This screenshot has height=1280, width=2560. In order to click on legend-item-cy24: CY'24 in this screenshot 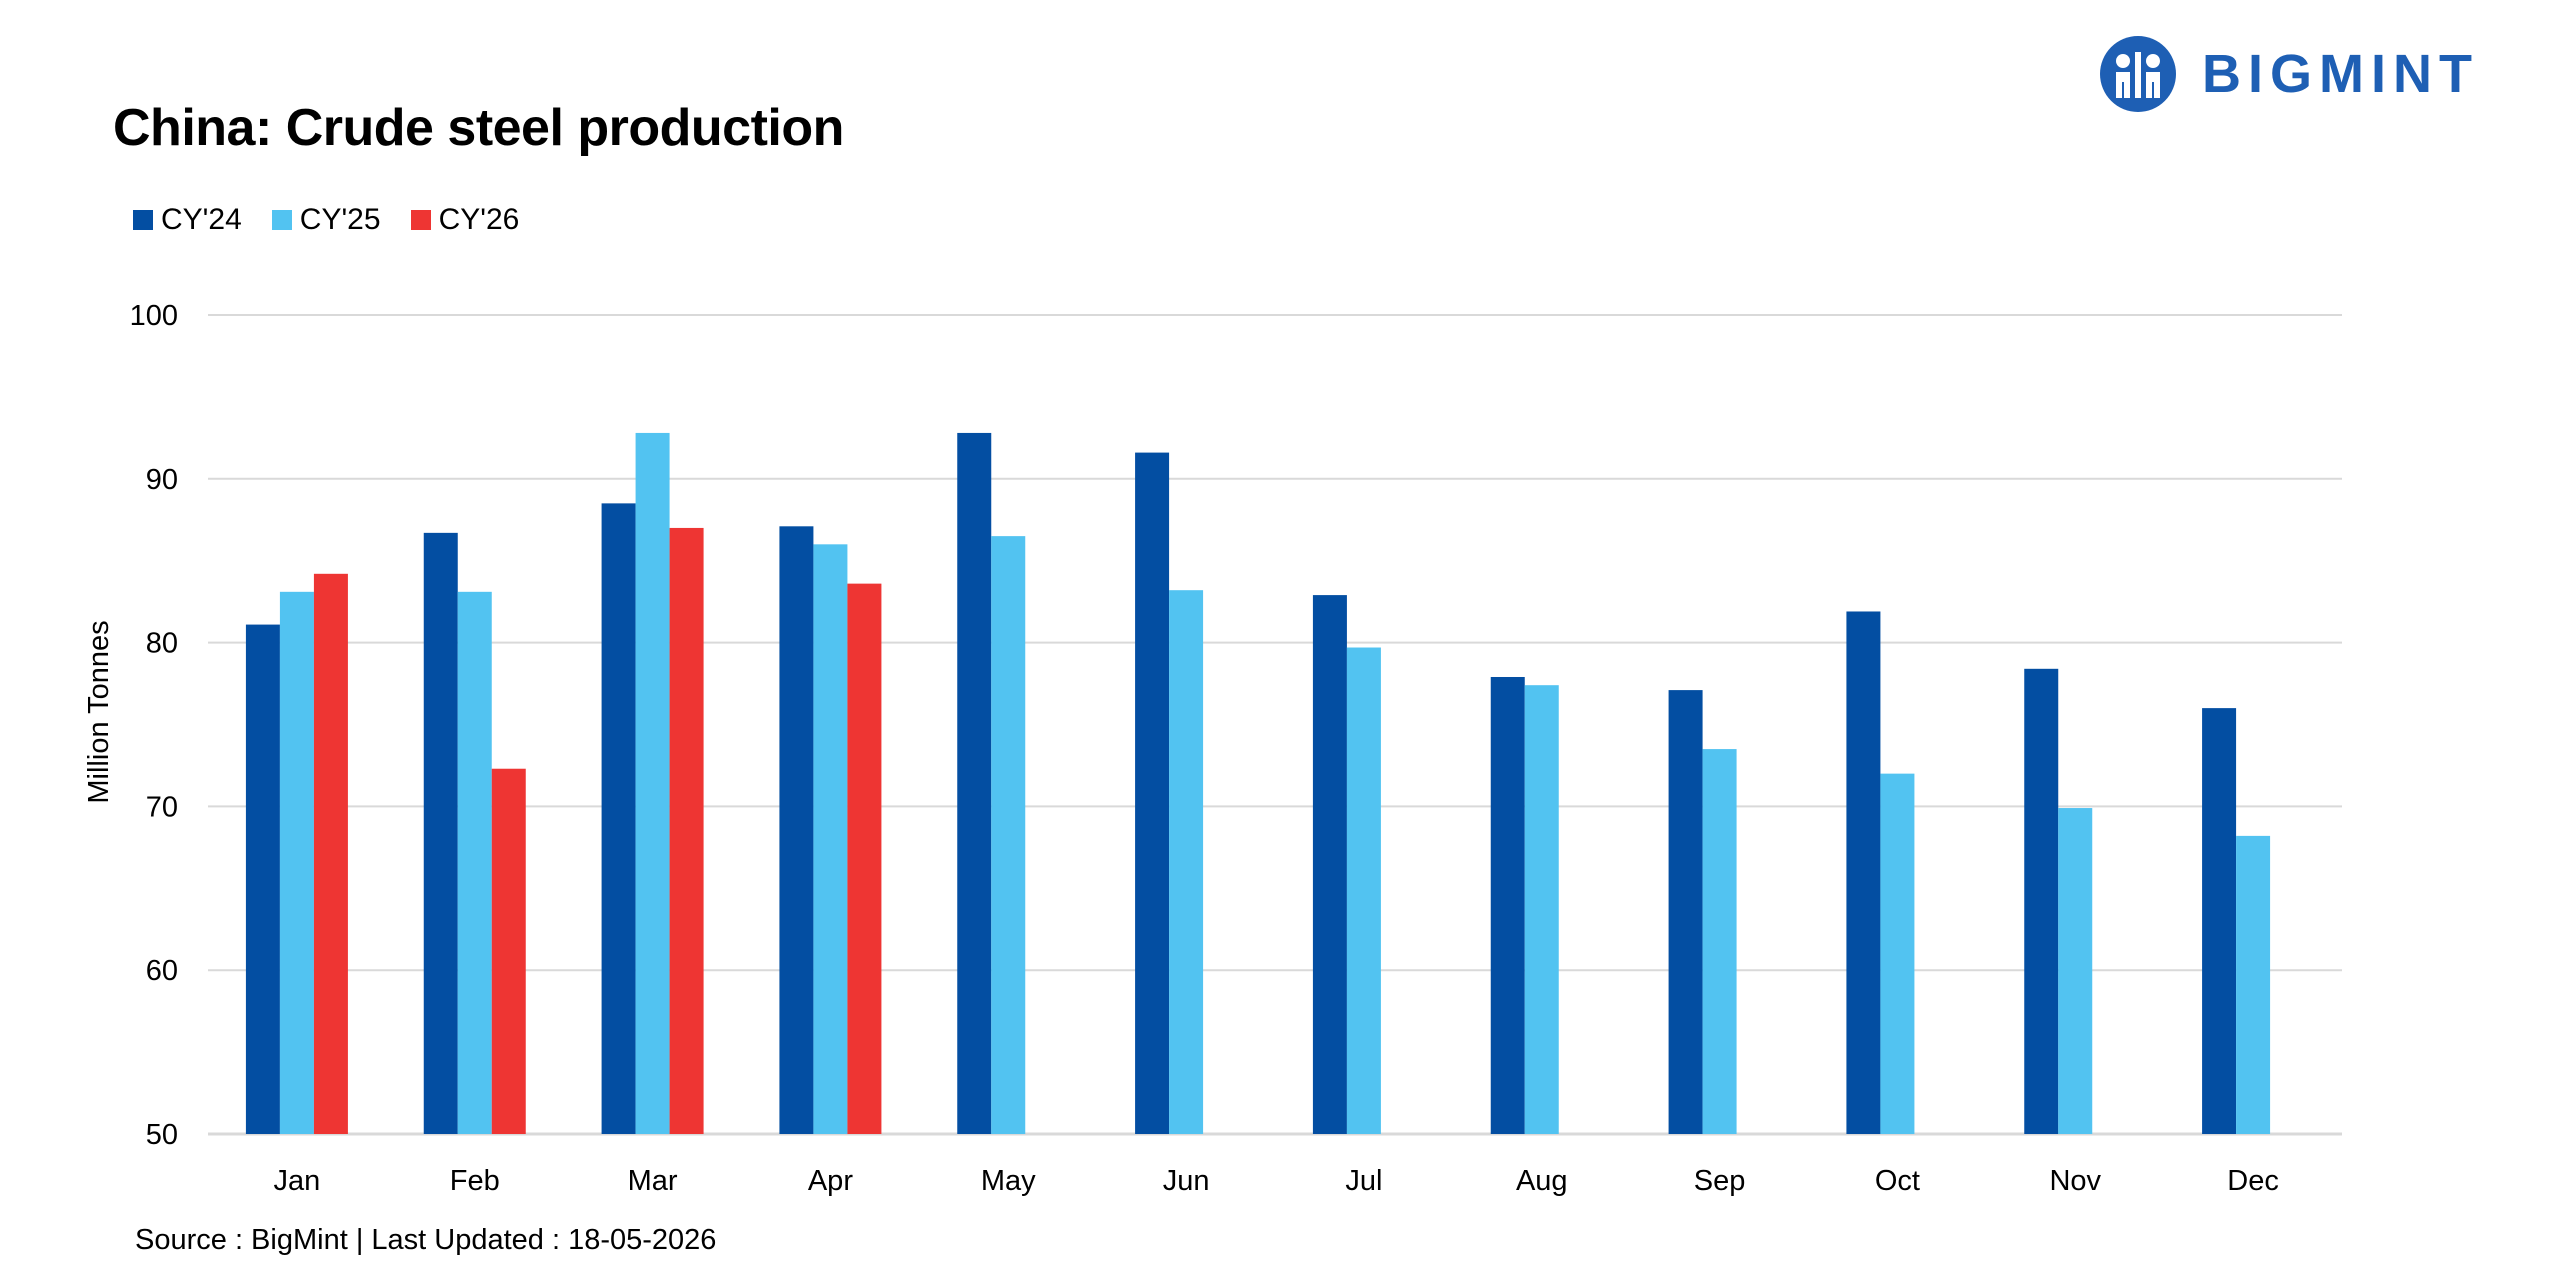, I will do `click(187, 220)`.